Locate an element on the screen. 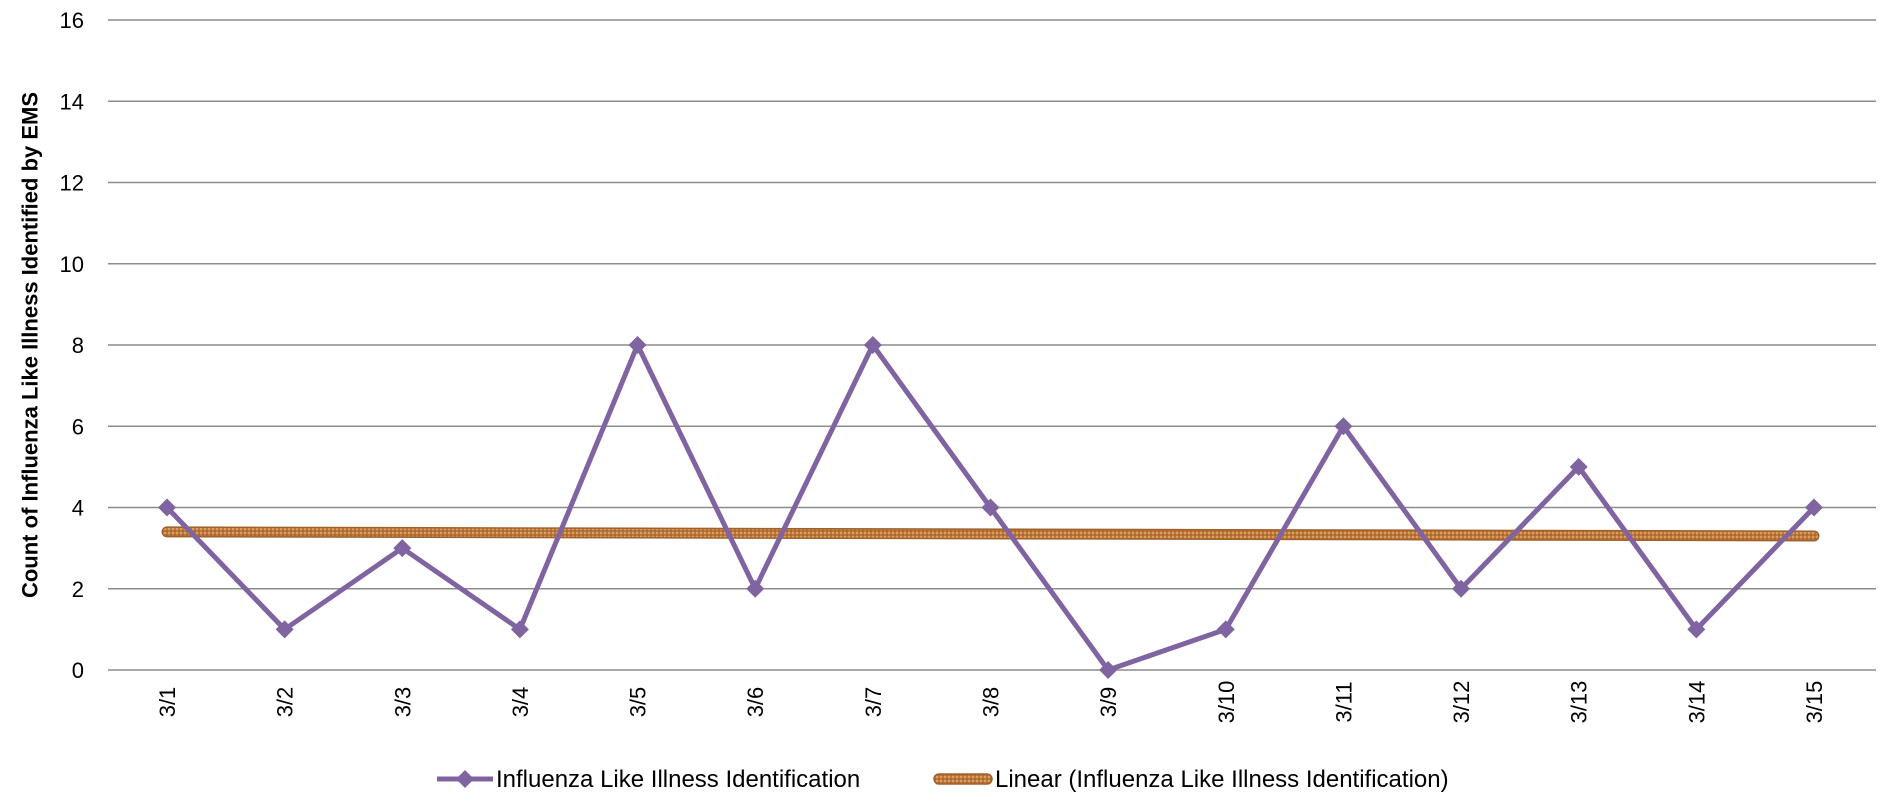 The width and height of the screenshot is (1886, 796). x-tick-label: 3/9 is located at coordinates (1108, 702).